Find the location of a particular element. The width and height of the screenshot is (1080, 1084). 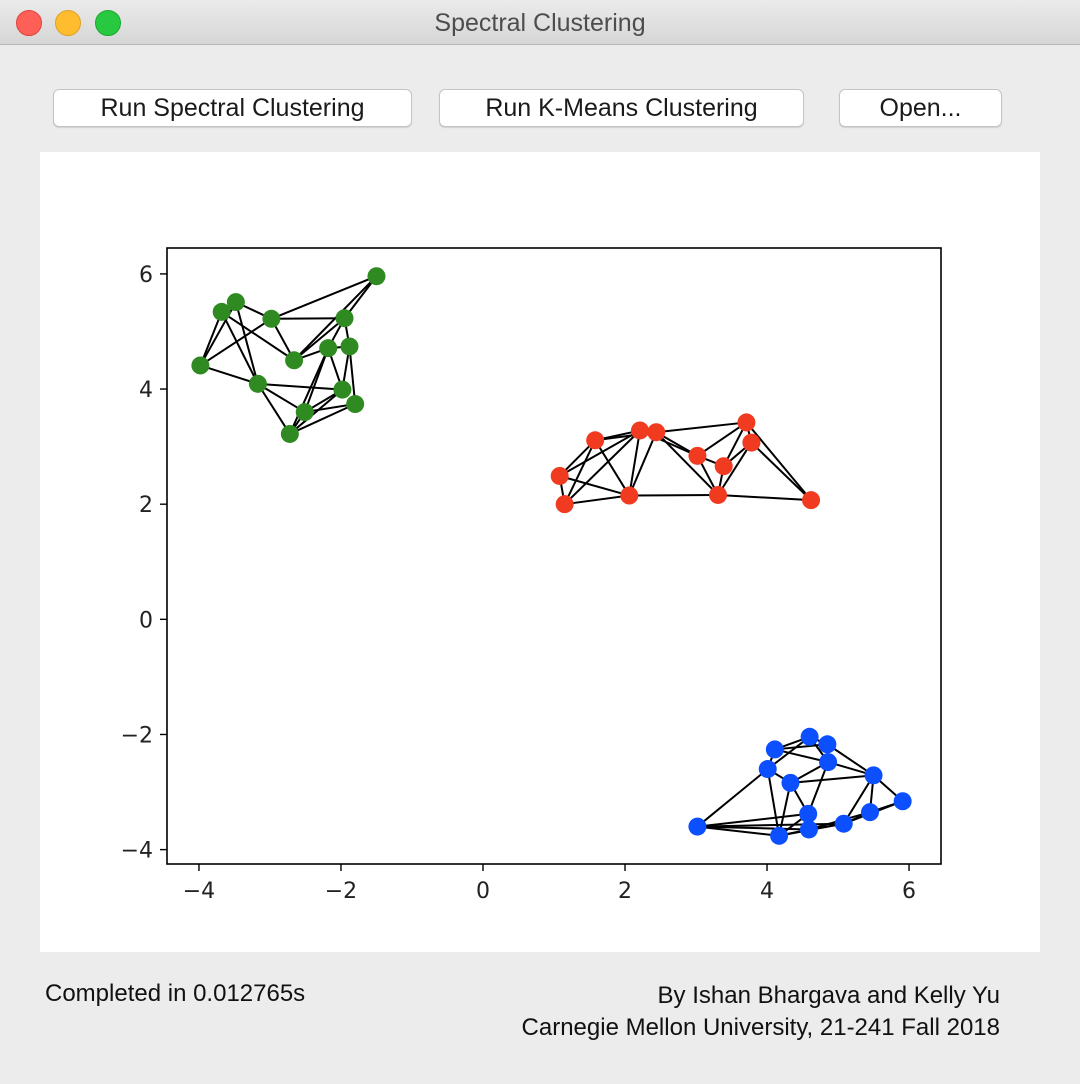

credits-authors: By Ishan Bhargava and Kelly Yu is located at coordinates (828, 995).